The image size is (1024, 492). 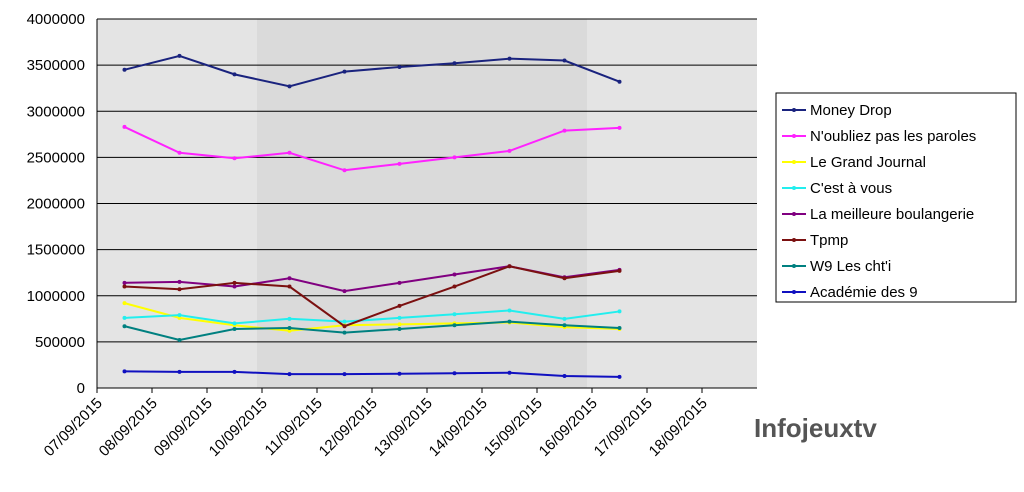 I want to click on x-tick-label: 17/09/2015, so click(x=623, y=427).